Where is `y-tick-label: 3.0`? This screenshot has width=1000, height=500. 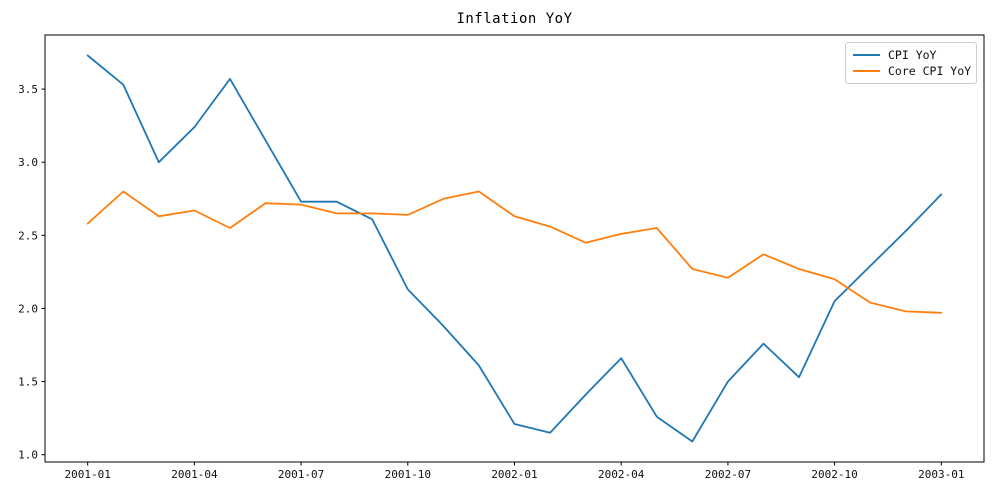 y-tick-label: 3.0 is located at coordinates (28, 162).